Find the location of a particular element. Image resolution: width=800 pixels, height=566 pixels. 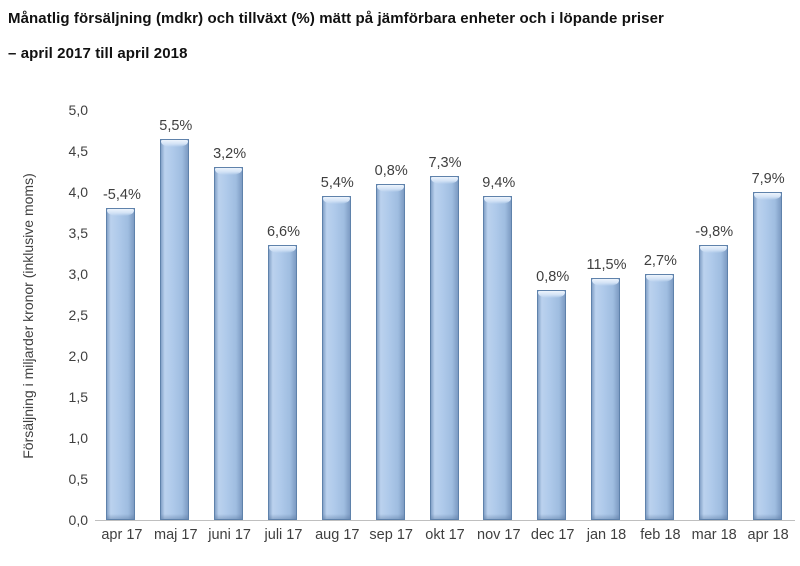

x-tick-label-aug-17: aug 17 is located at coordinates (337, 535).